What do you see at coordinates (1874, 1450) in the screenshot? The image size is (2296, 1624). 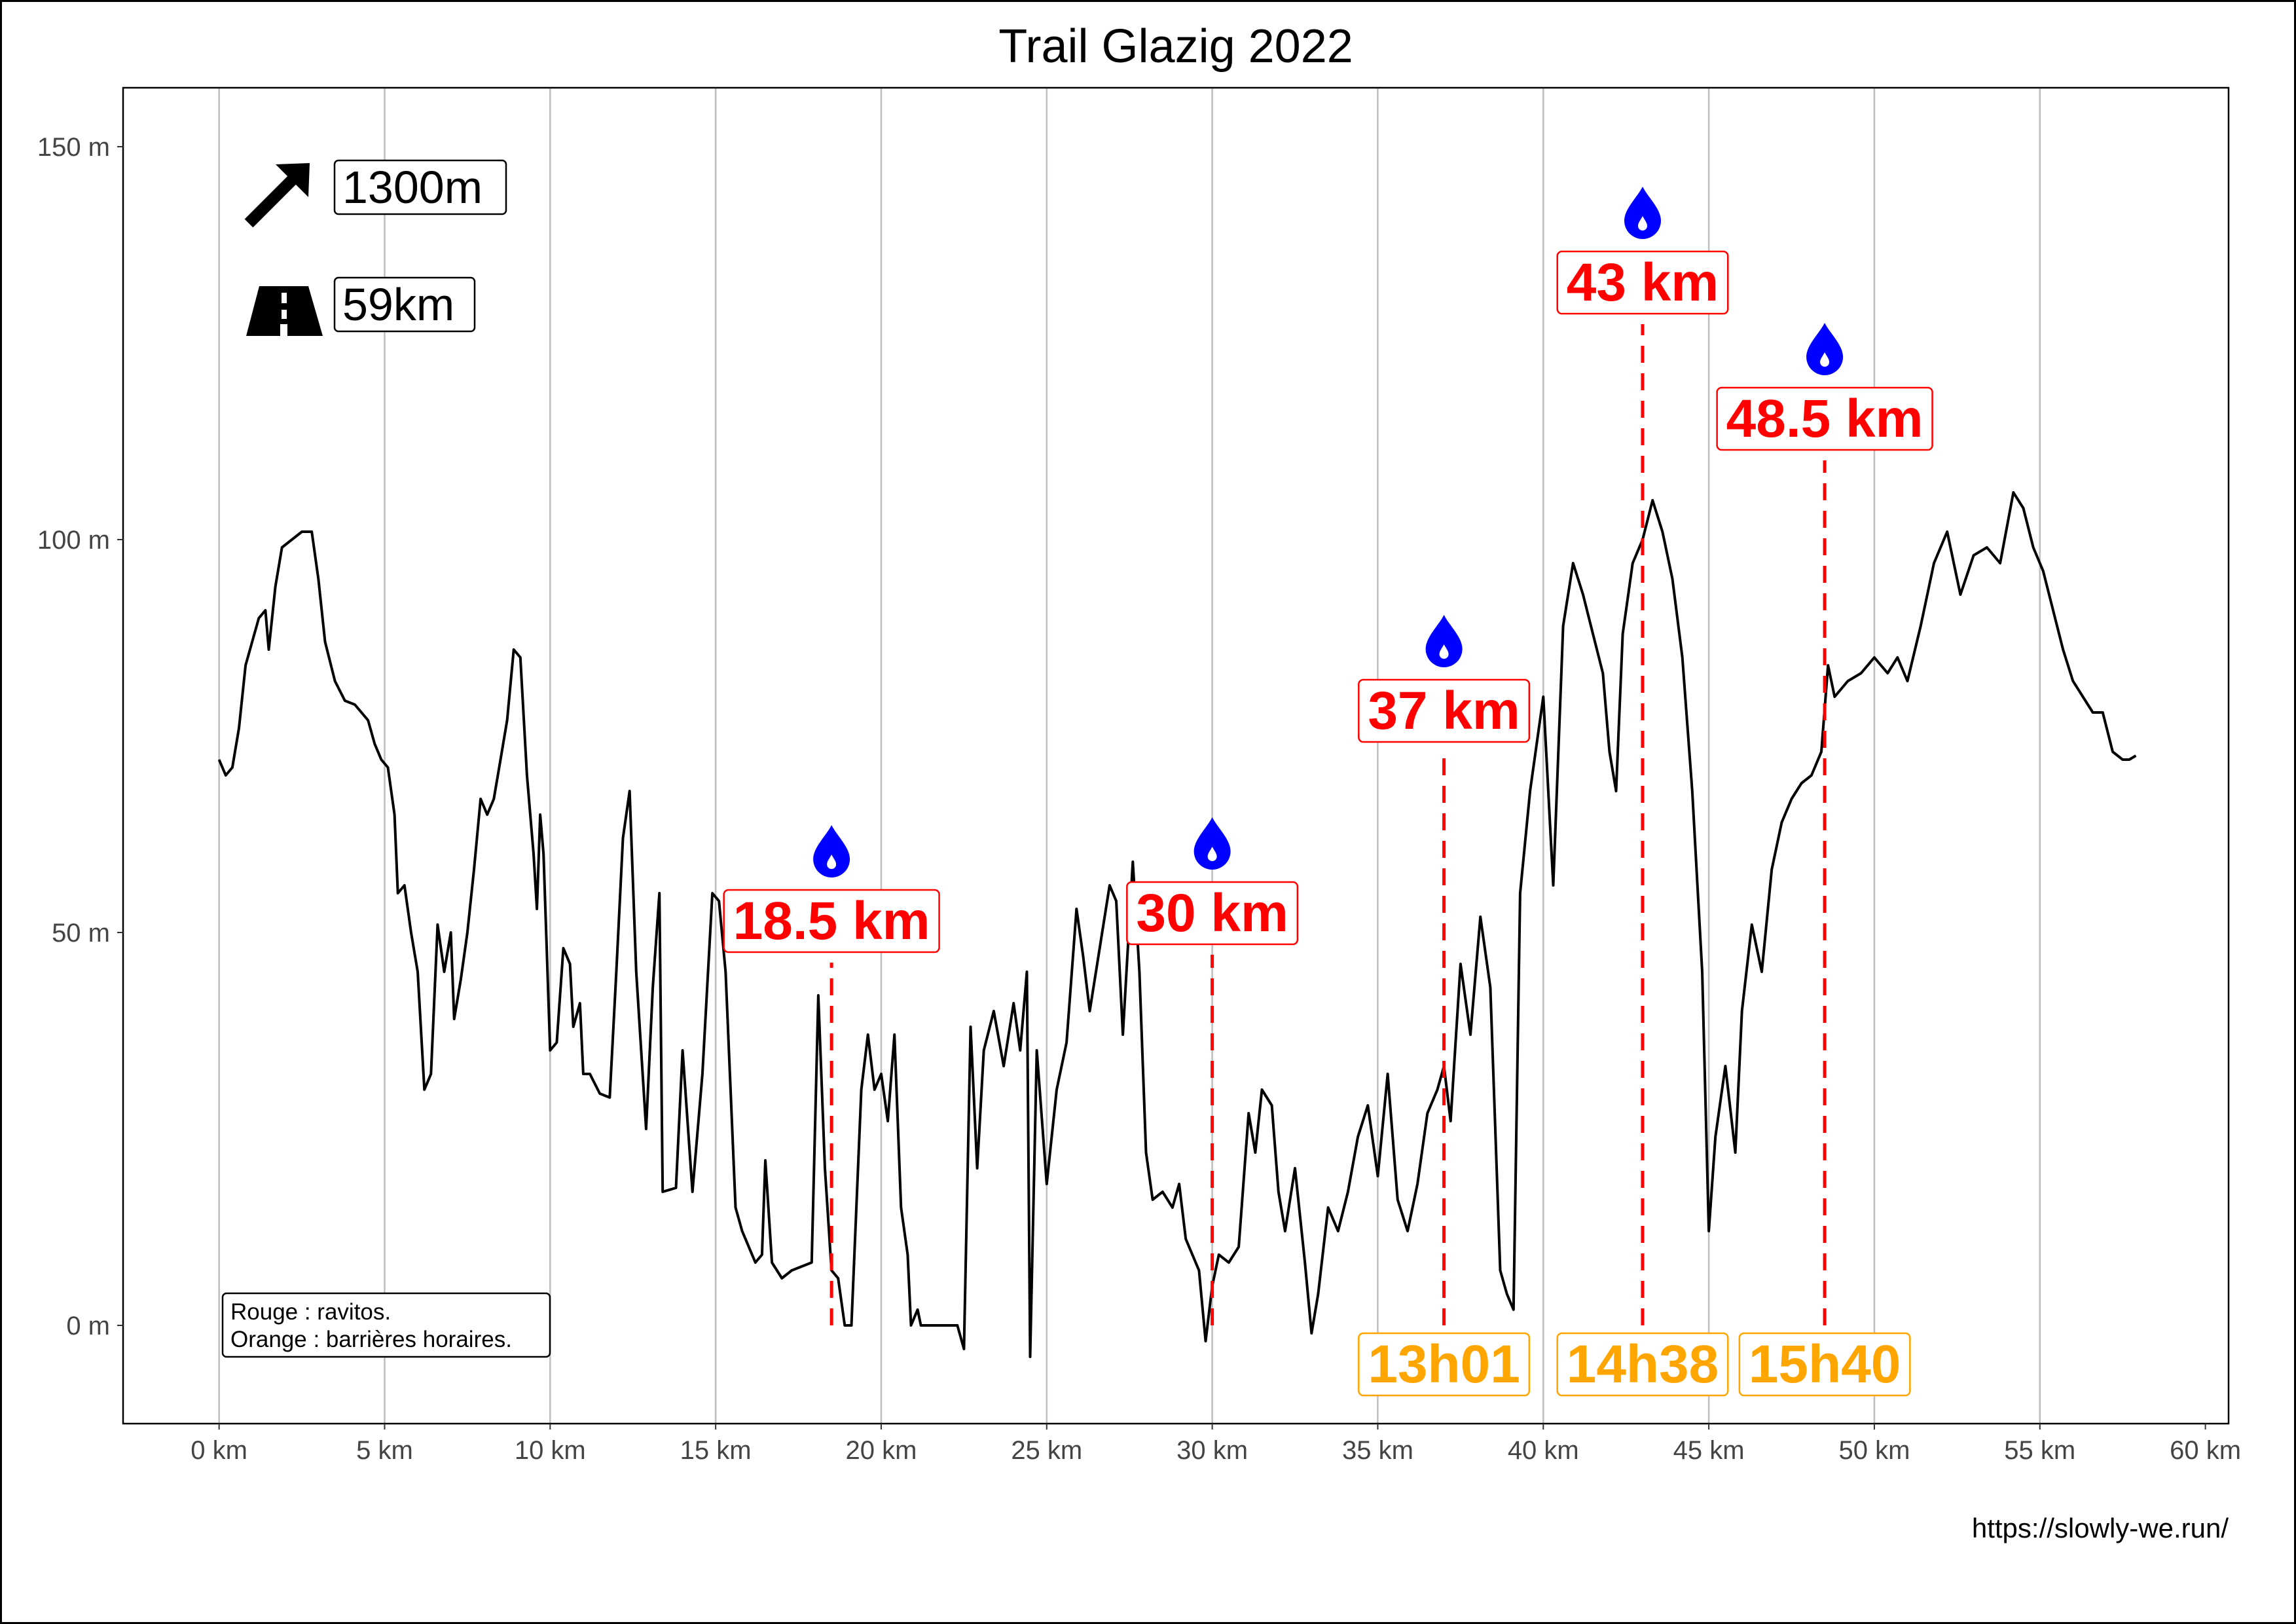 I see `x-tick-label: 50 km` at bounding box center [1874, 1450].